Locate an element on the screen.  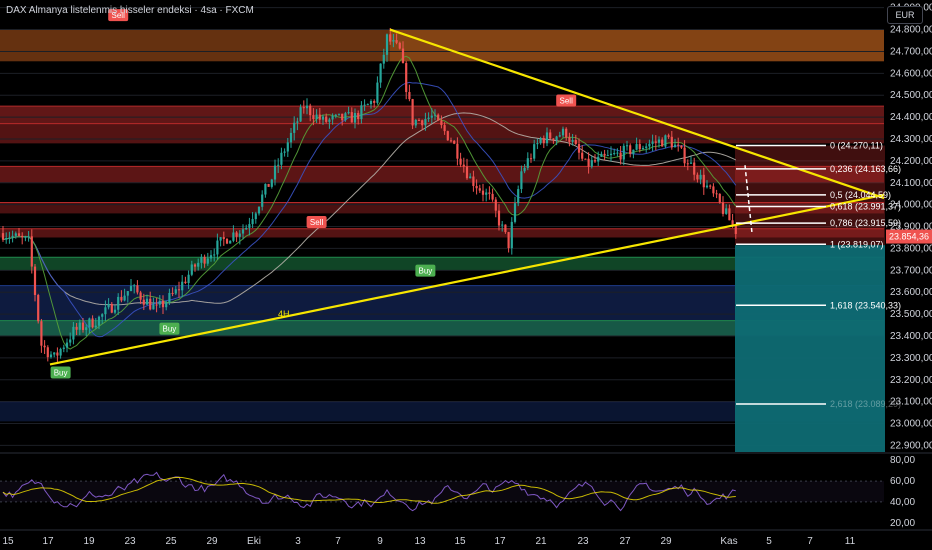
price-tick-8: 24.100,00 is located at coordinates (911, 183).